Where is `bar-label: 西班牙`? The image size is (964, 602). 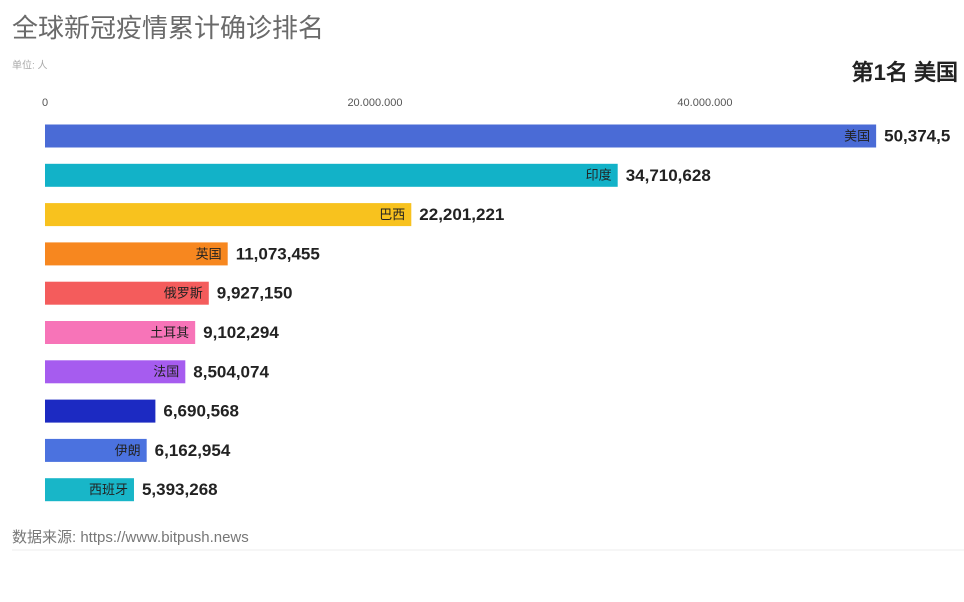
bar-label: 西班牙 is located at coordinates (108, 489).